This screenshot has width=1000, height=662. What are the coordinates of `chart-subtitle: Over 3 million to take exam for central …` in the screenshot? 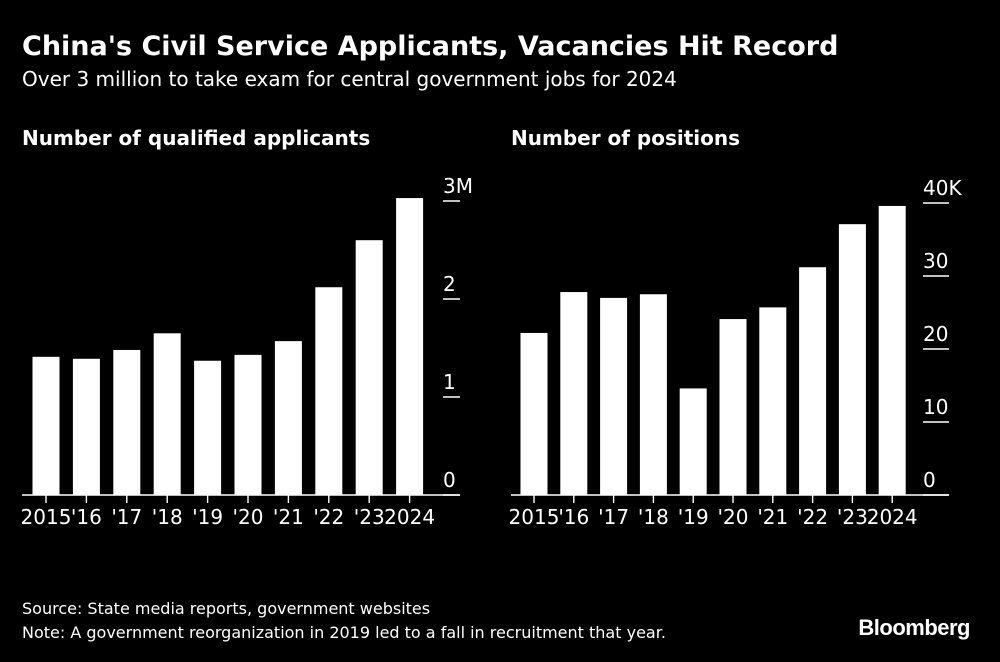 It's located at (349, 79).